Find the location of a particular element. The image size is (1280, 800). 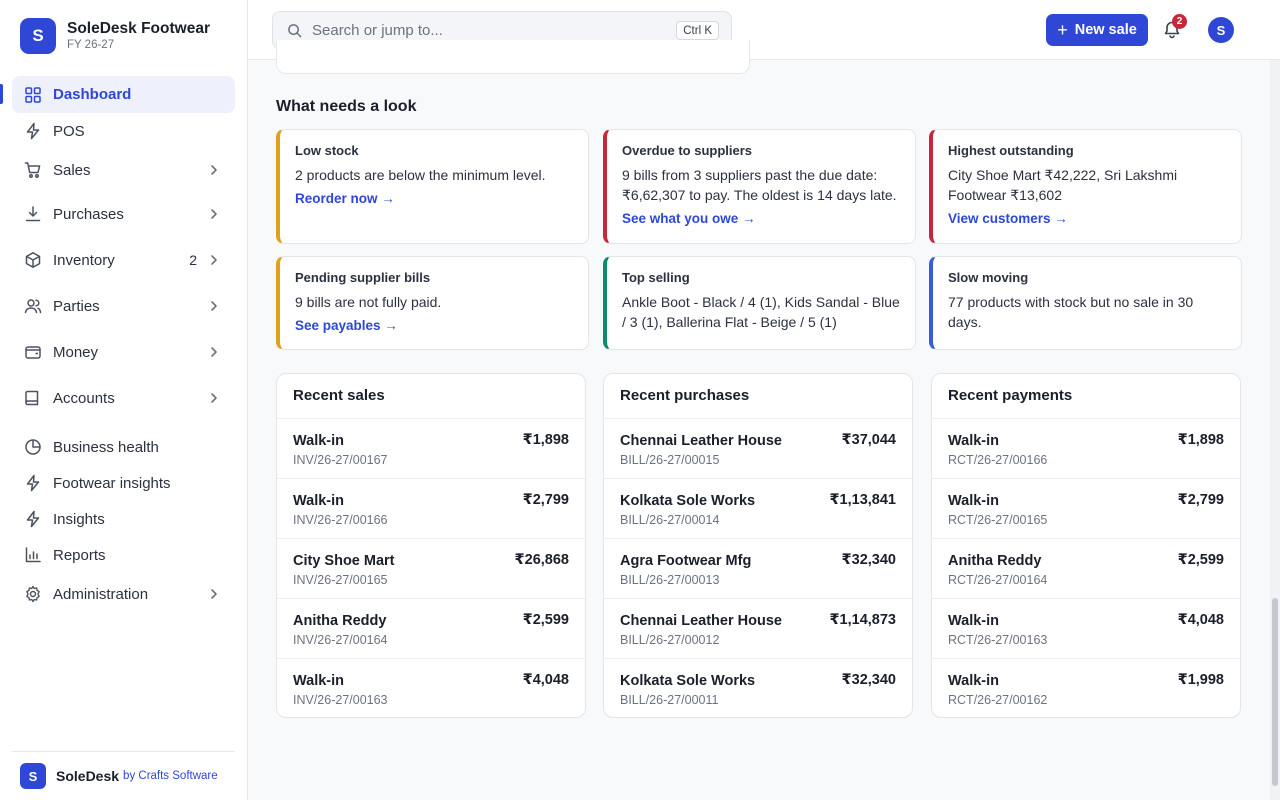

search-shortcut-hint: Ctrl K is located at coordinates (697, 30).